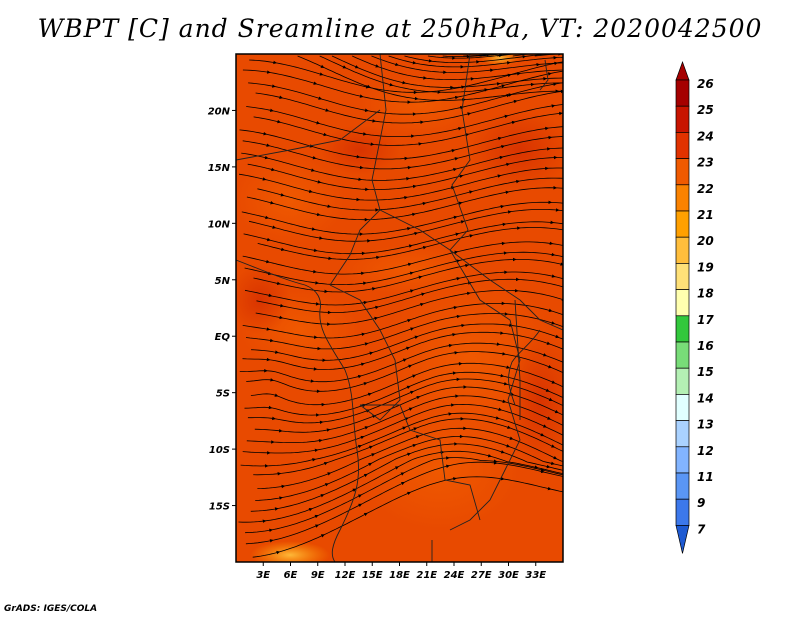 Image resolution: width=800 pixels, height=618 pixels. Describe the element at coordinates (219, 507) in the screenshot. I see `lat-tick-label: 15S` at that location.